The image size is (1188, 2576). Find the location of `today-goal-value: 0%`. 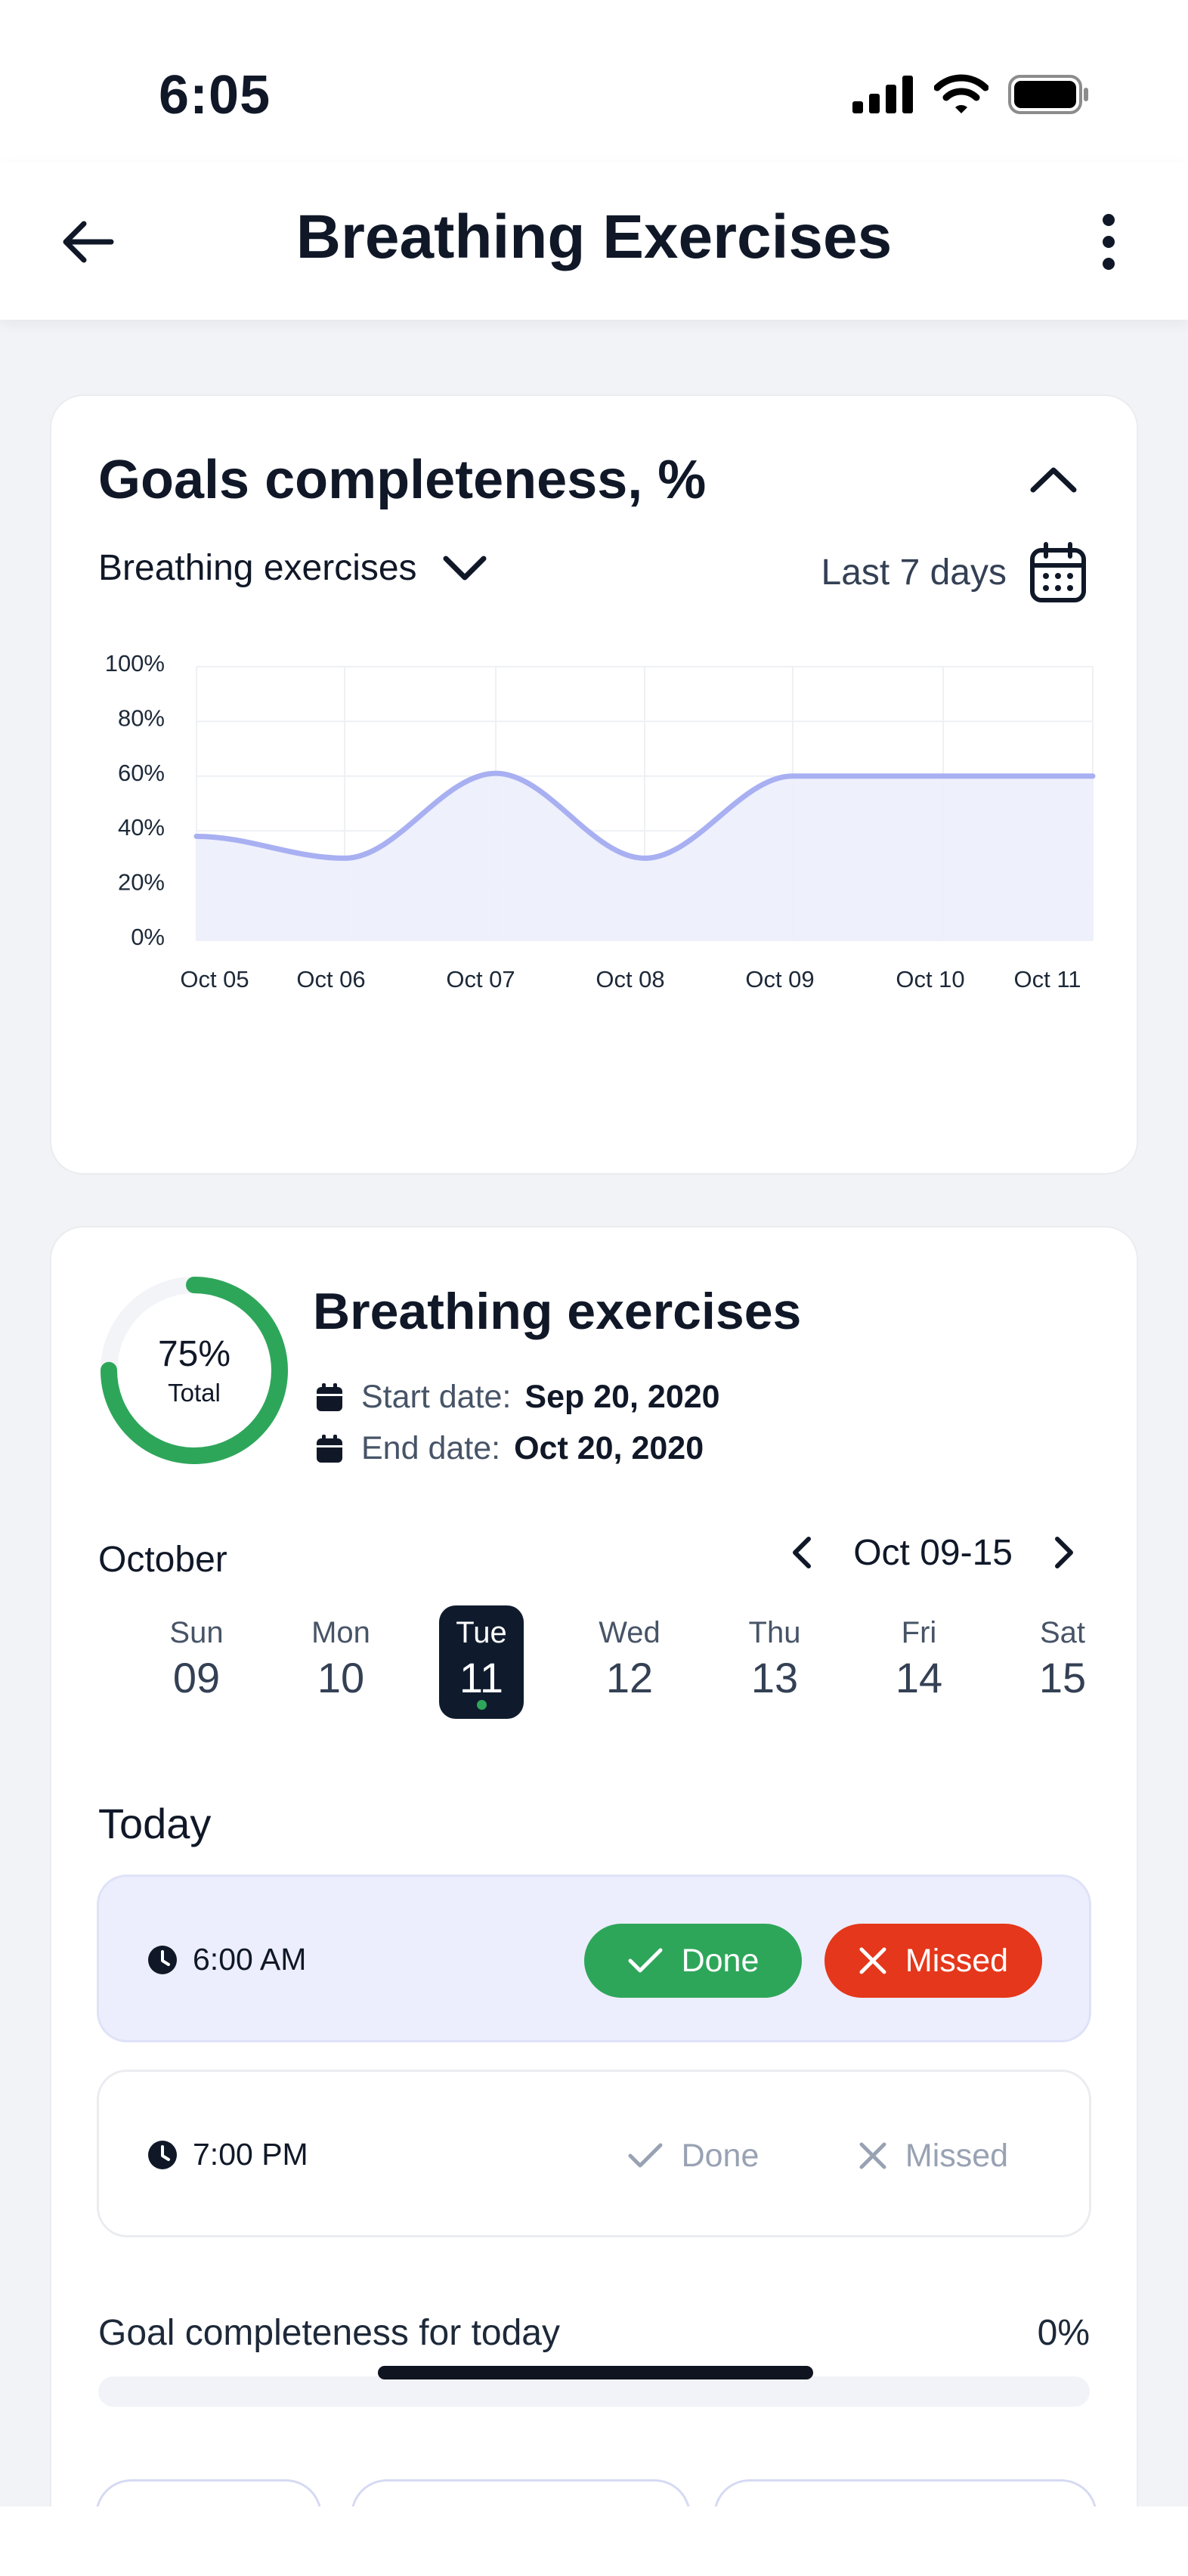

today-goal-value: 0% is located at coordinates (1063, 2333).